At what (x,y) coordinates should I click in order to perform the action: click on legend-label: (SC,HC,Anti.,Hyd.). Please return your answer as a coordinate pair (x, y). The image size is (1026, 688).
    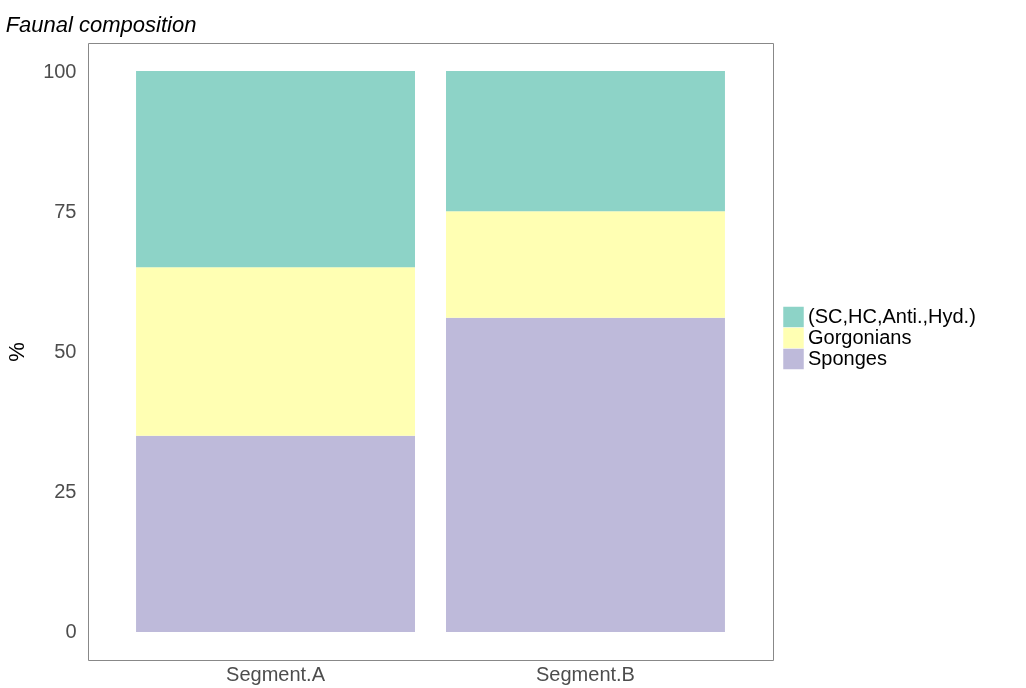
    Looking at the image, I should click on (892, 316).